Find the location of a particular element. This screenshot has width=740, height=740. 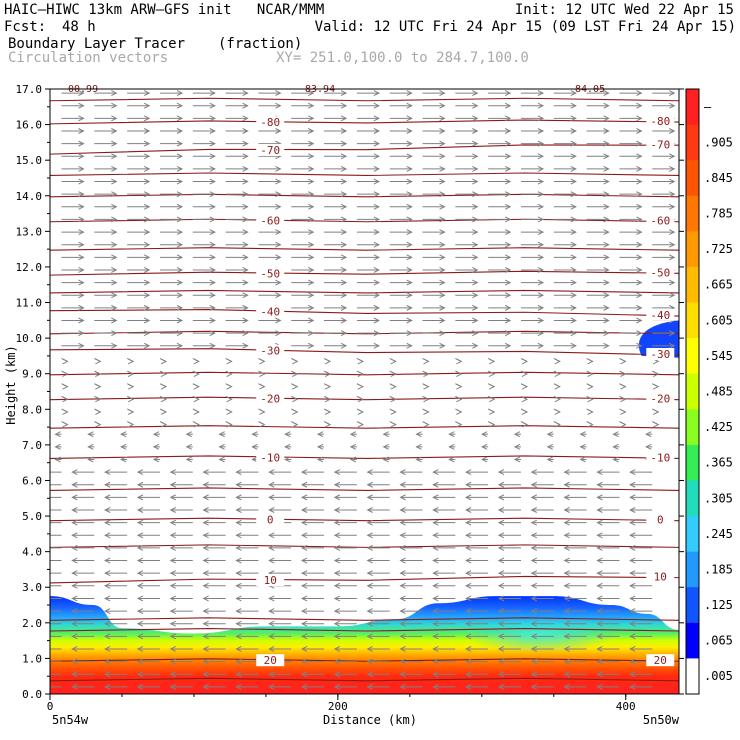

tracer-core-highlight is located at coordinates (540, 635).